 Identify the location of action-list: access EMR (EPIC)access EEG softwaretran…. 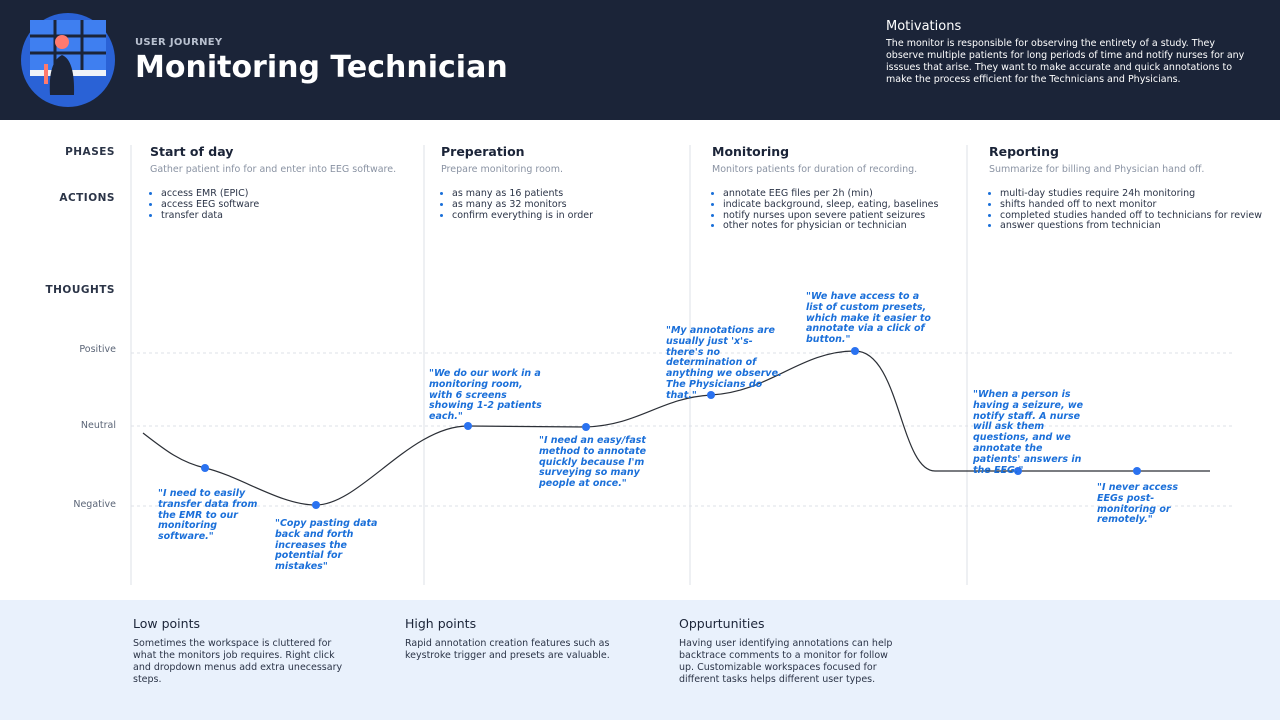
(204, 205).